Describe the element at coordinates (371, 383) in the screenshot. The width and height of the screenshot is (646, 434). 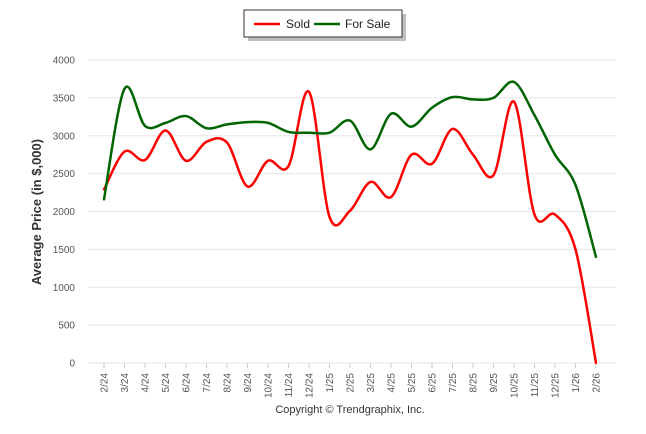
I see `x-tick-label: 3/25` at that location.